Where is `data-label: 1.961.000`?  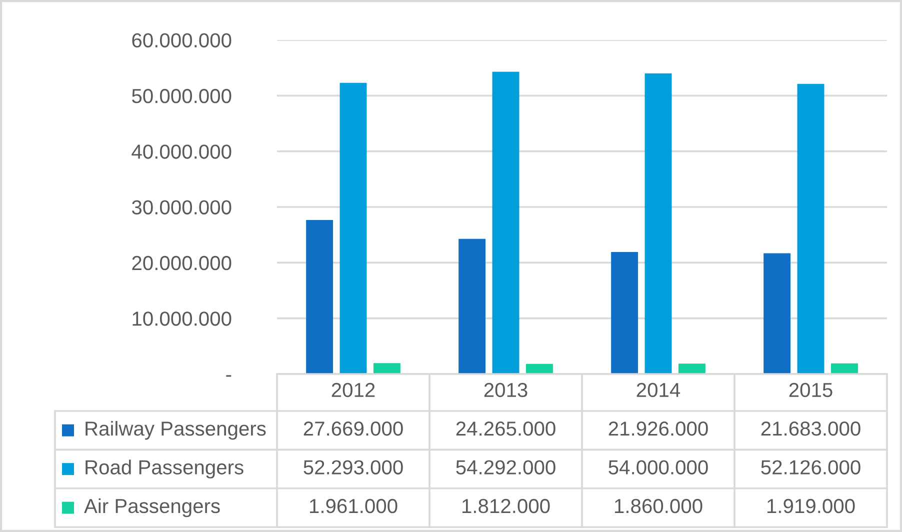 data-label: 1.961.000 is located at coordinates (354, 506).